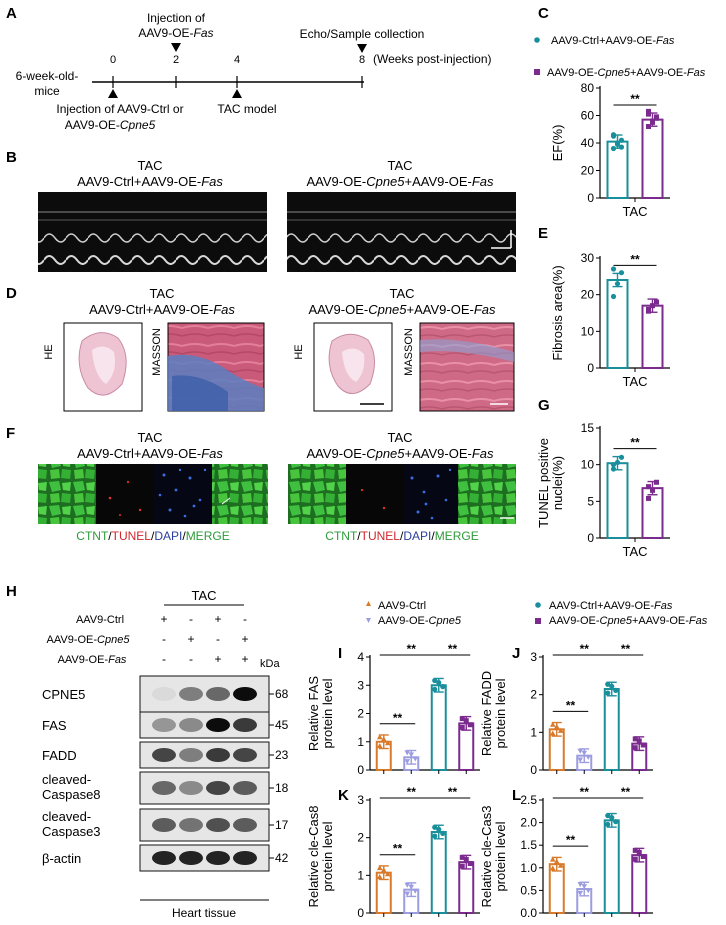 The width and height of the screenshot is (726, 925). I want to click on x-axis-label: TAC, so click(634, 551).